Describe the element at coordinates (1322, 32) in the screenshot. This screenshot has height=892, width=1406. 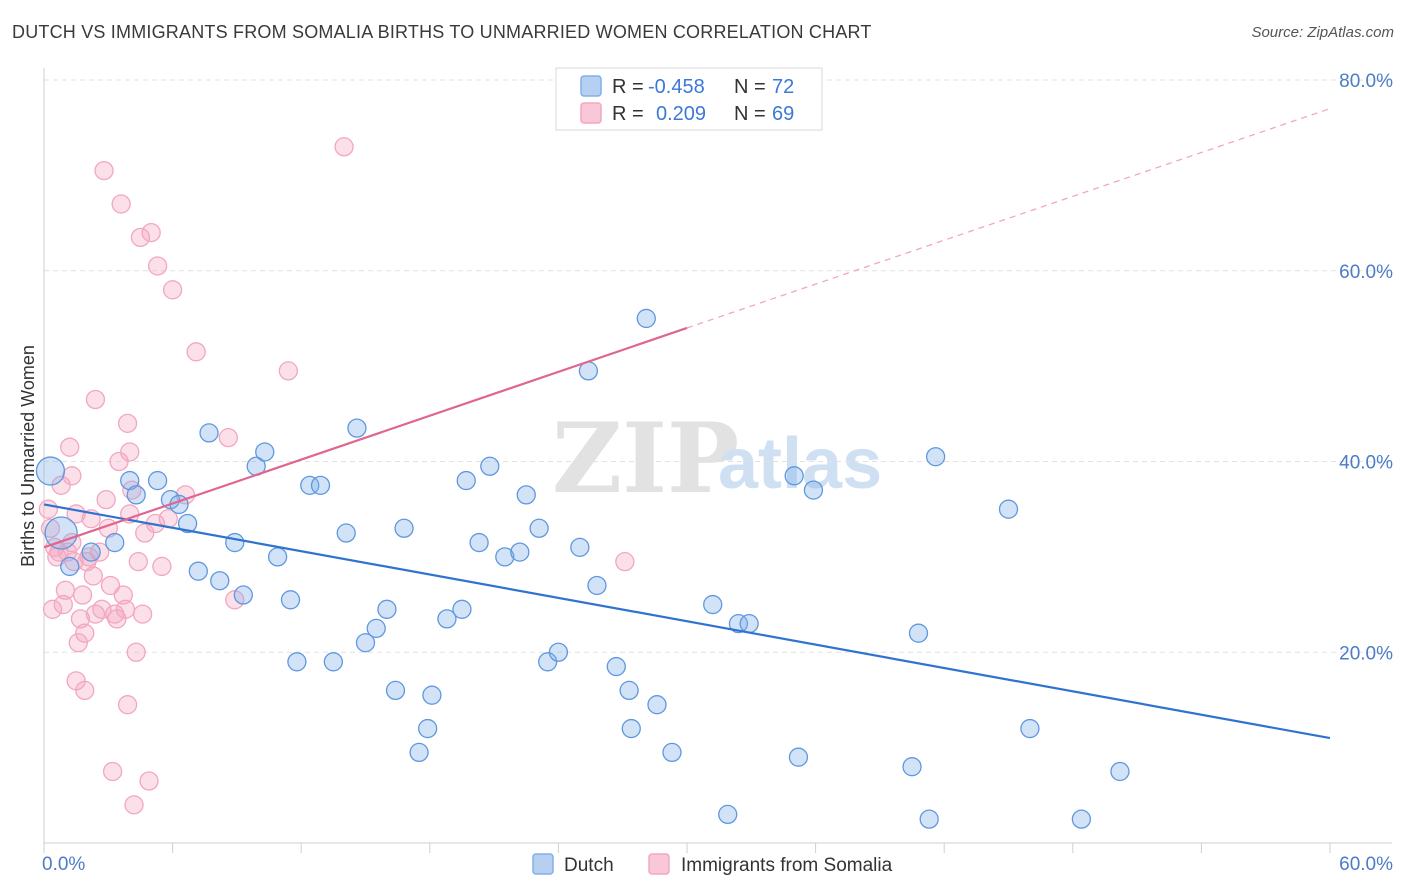
I see `chart-source: Source: ZipAtlas.com` at that location.